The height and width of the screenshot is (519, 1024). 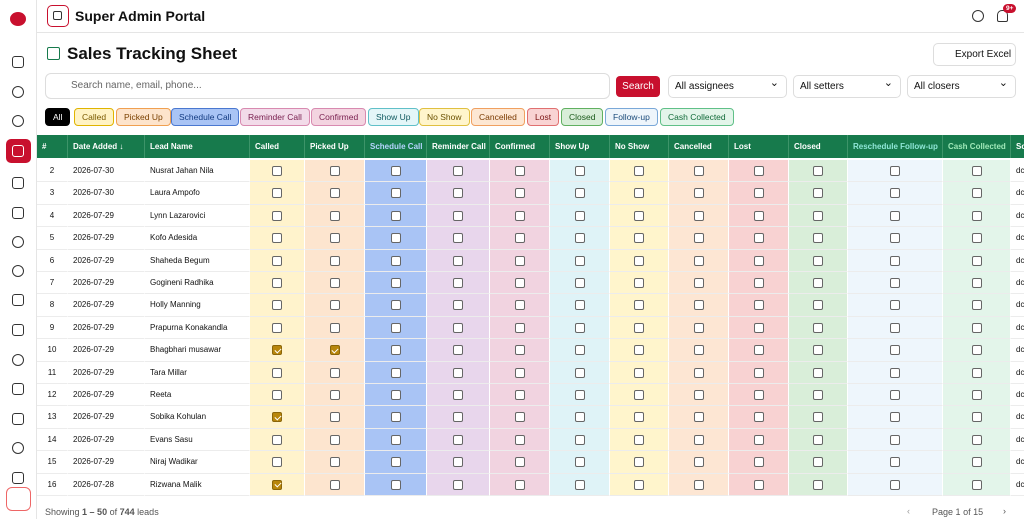 I want to click on filter-dropdown: All setters, so click(x=847, y=85).